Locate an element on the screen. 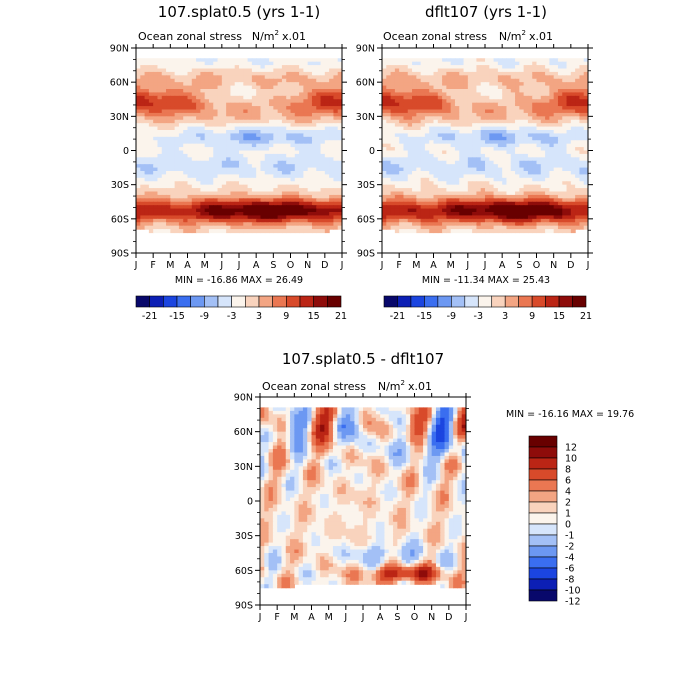 This screenshot has height=700, width=700. p1-cell-1923 is located at coordinates (151, 196).